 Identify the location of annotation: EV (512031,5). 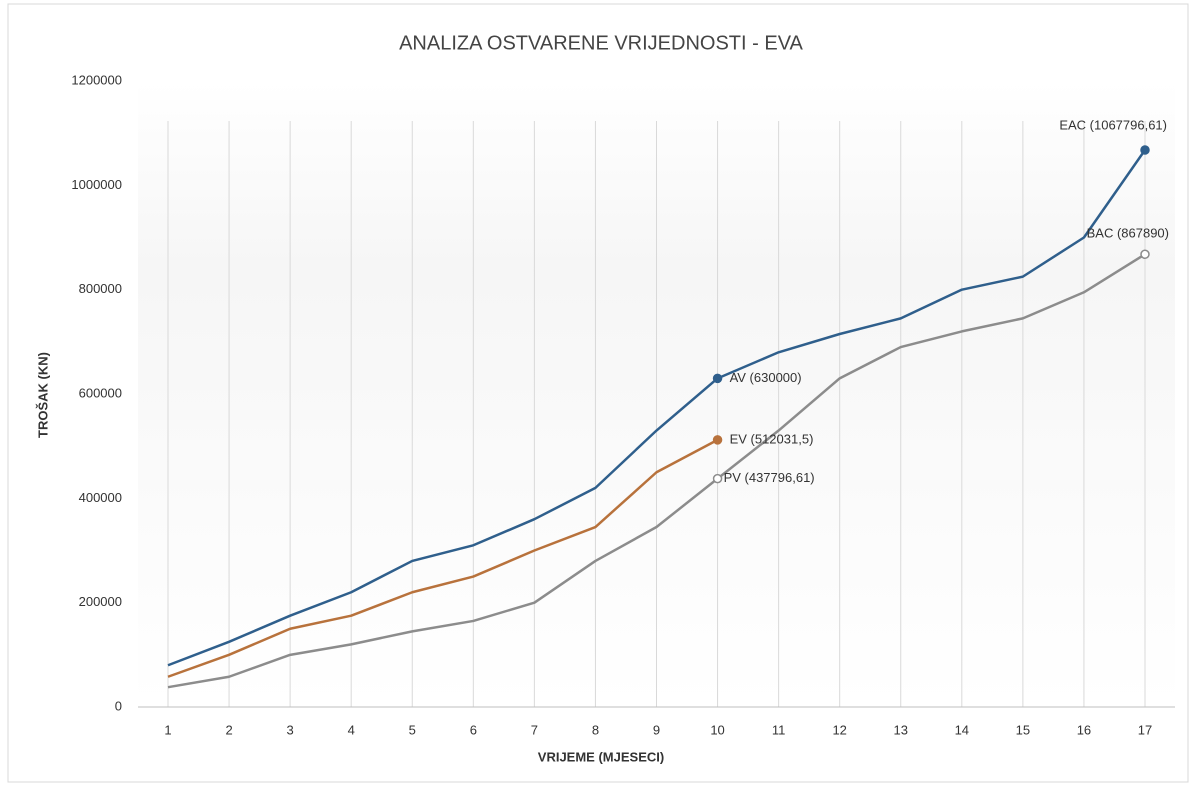
(772, 438).